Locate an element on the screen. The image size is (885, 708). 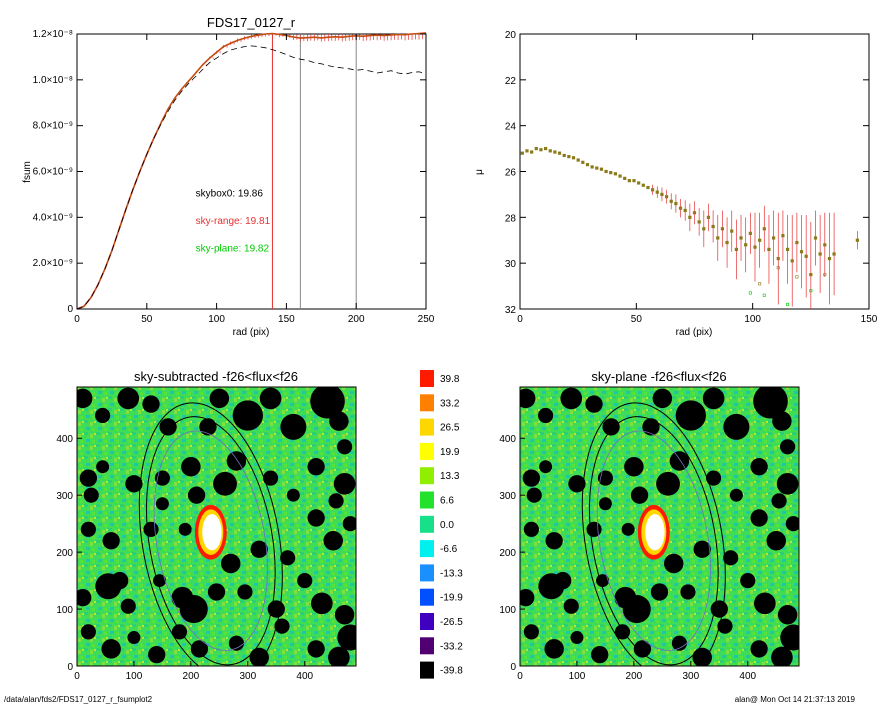
y-tick-label: 28 is located at coordinates (511, 218).